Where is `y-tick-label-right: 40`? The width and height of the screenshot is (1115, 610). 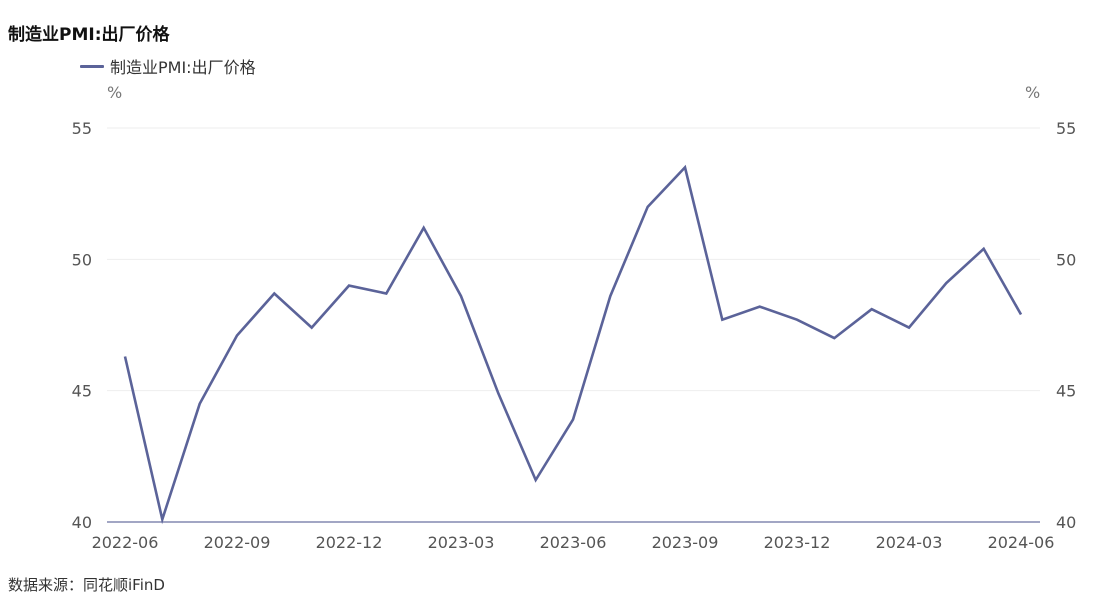
y-tick-label-right: 40 is located at coordinates (1066, 522).